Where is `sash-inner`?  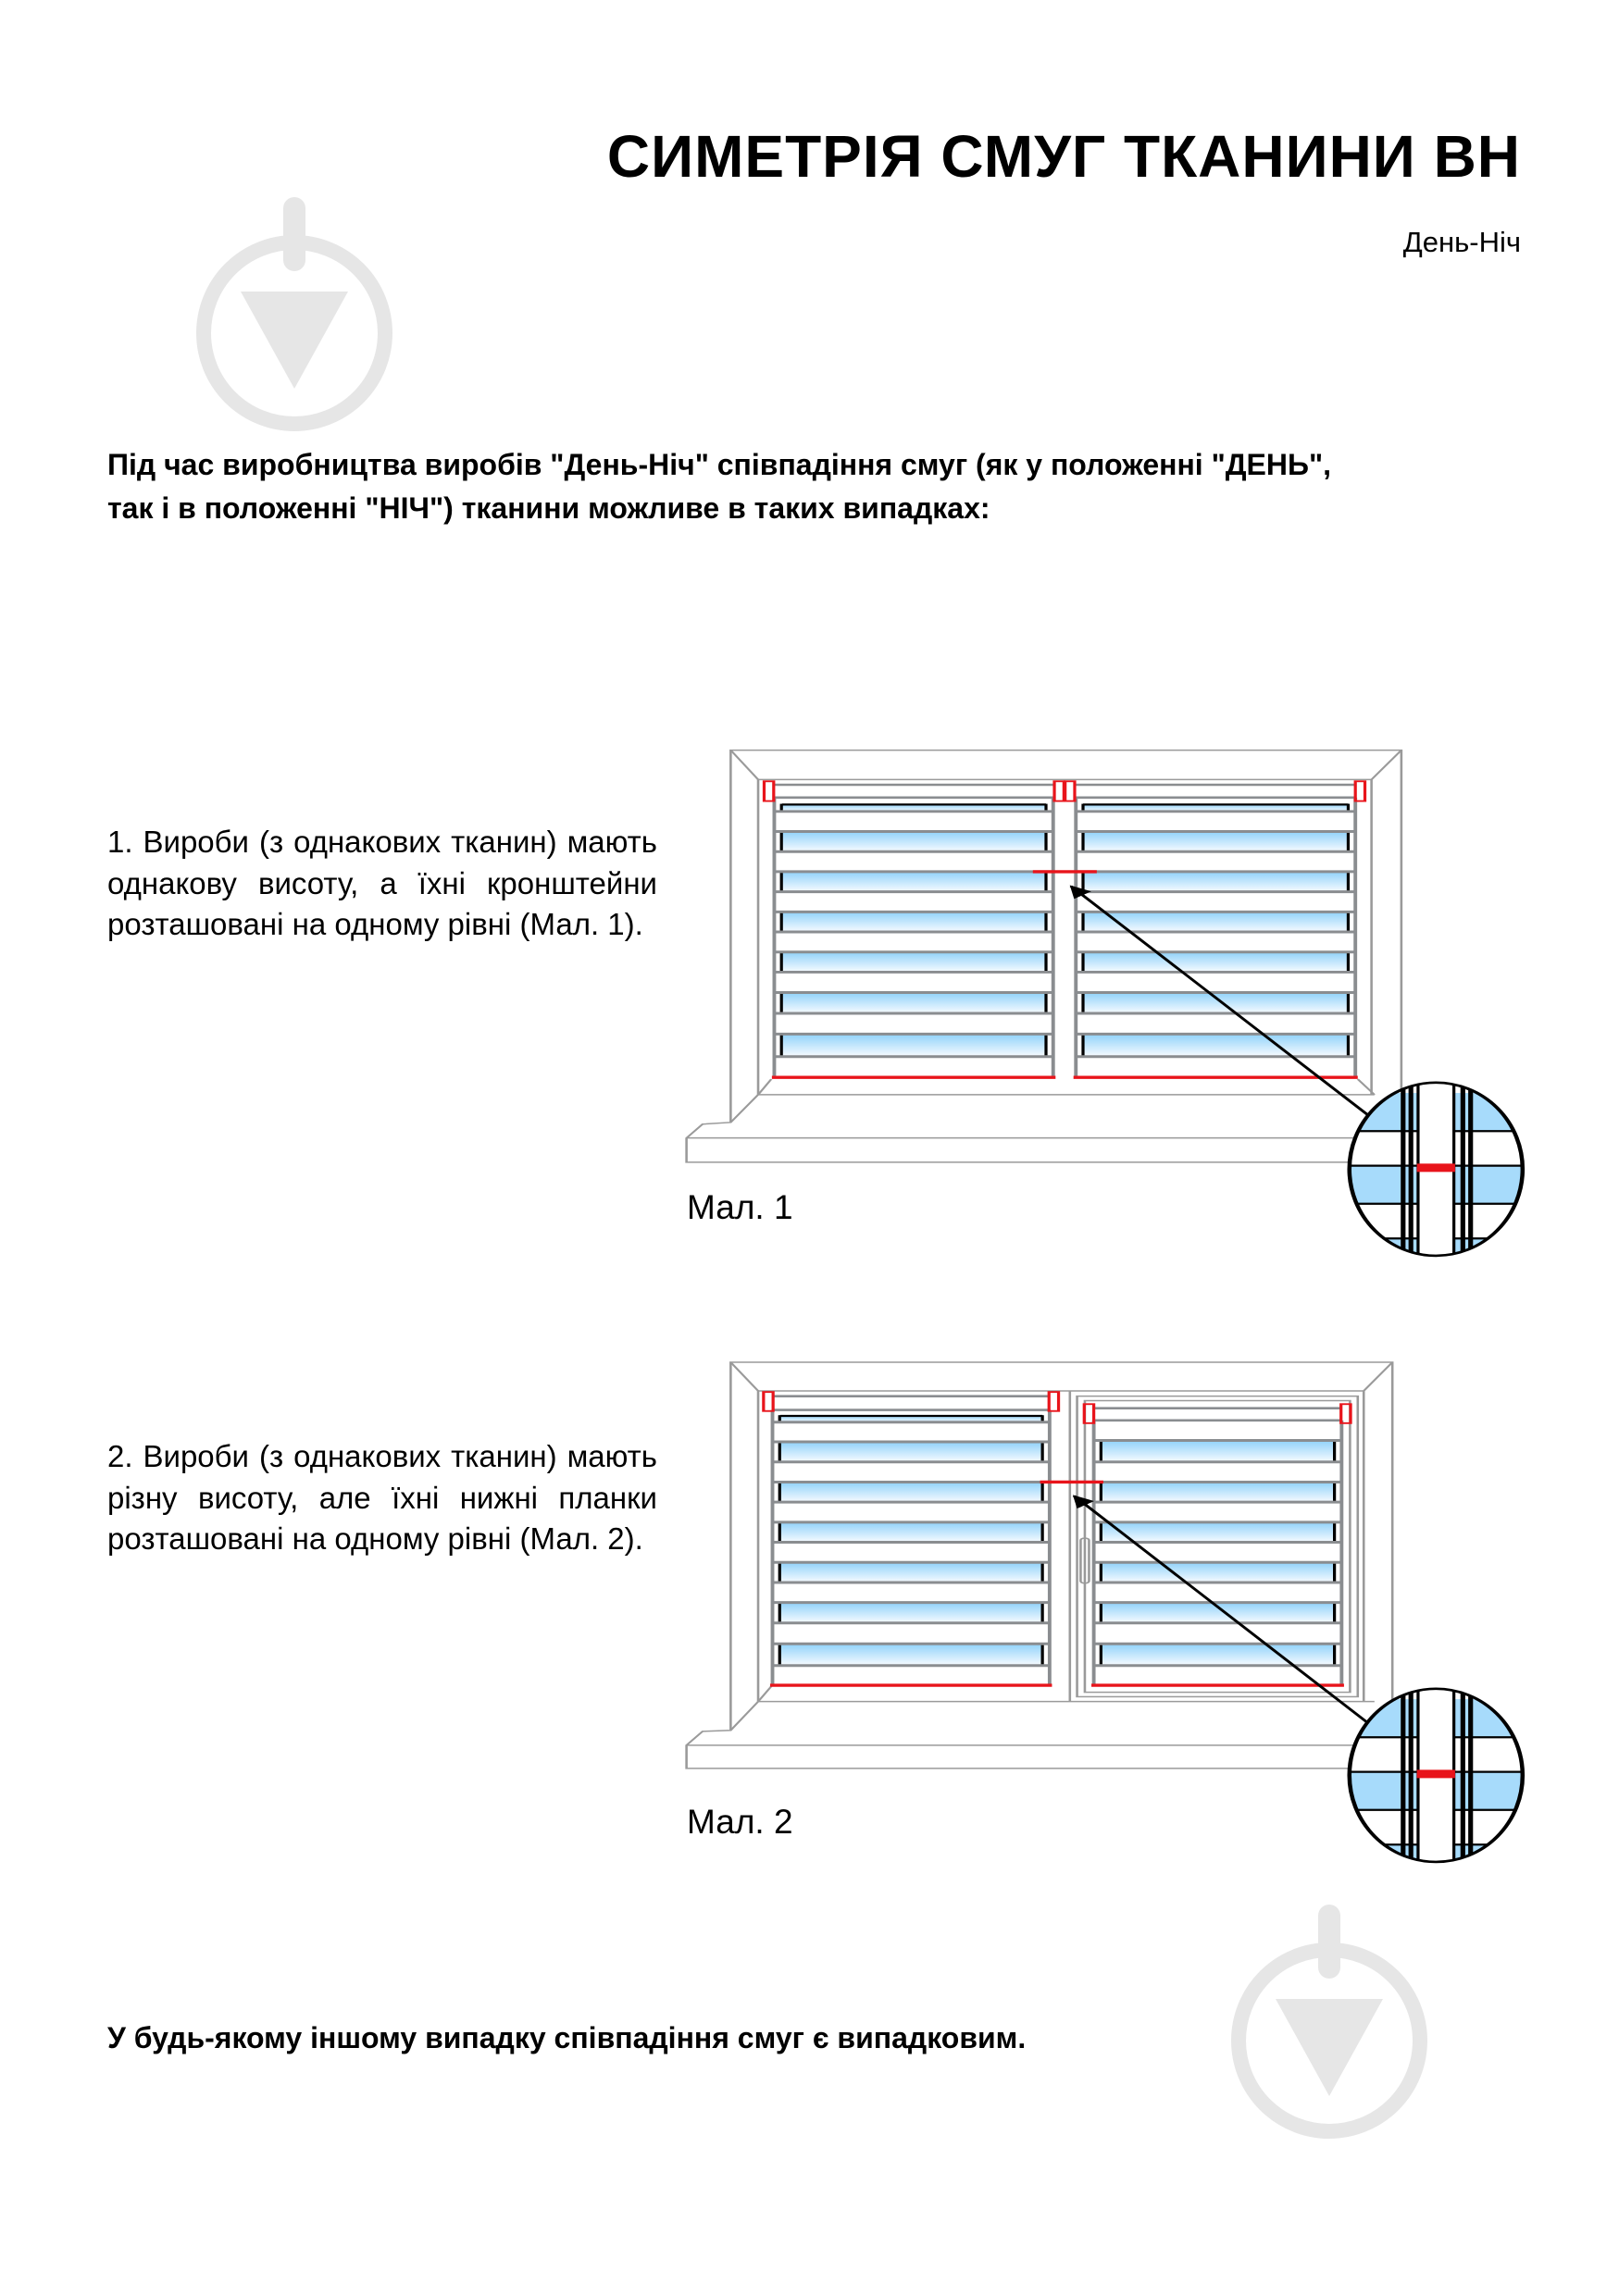 sash-inner is located at coordinates (1217, 1547).